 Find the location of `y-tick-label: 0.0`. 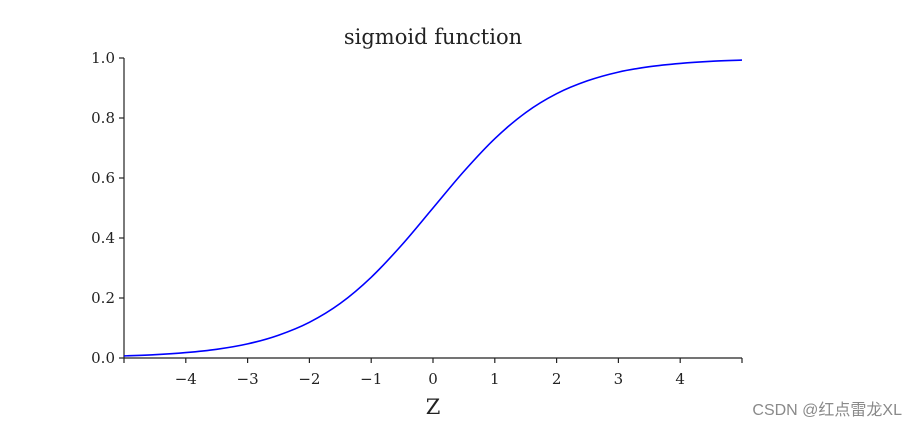

y-tick-label: 0.0 is located at coordinates (103, 358).